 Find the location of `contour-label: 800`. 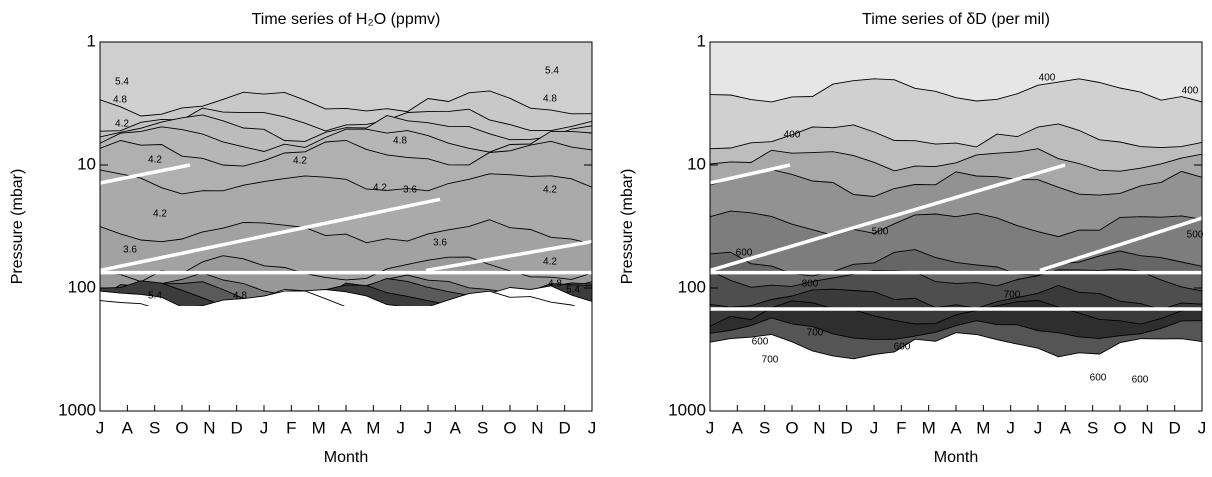

contour-label: 800 is located at coordinates (810, 284).